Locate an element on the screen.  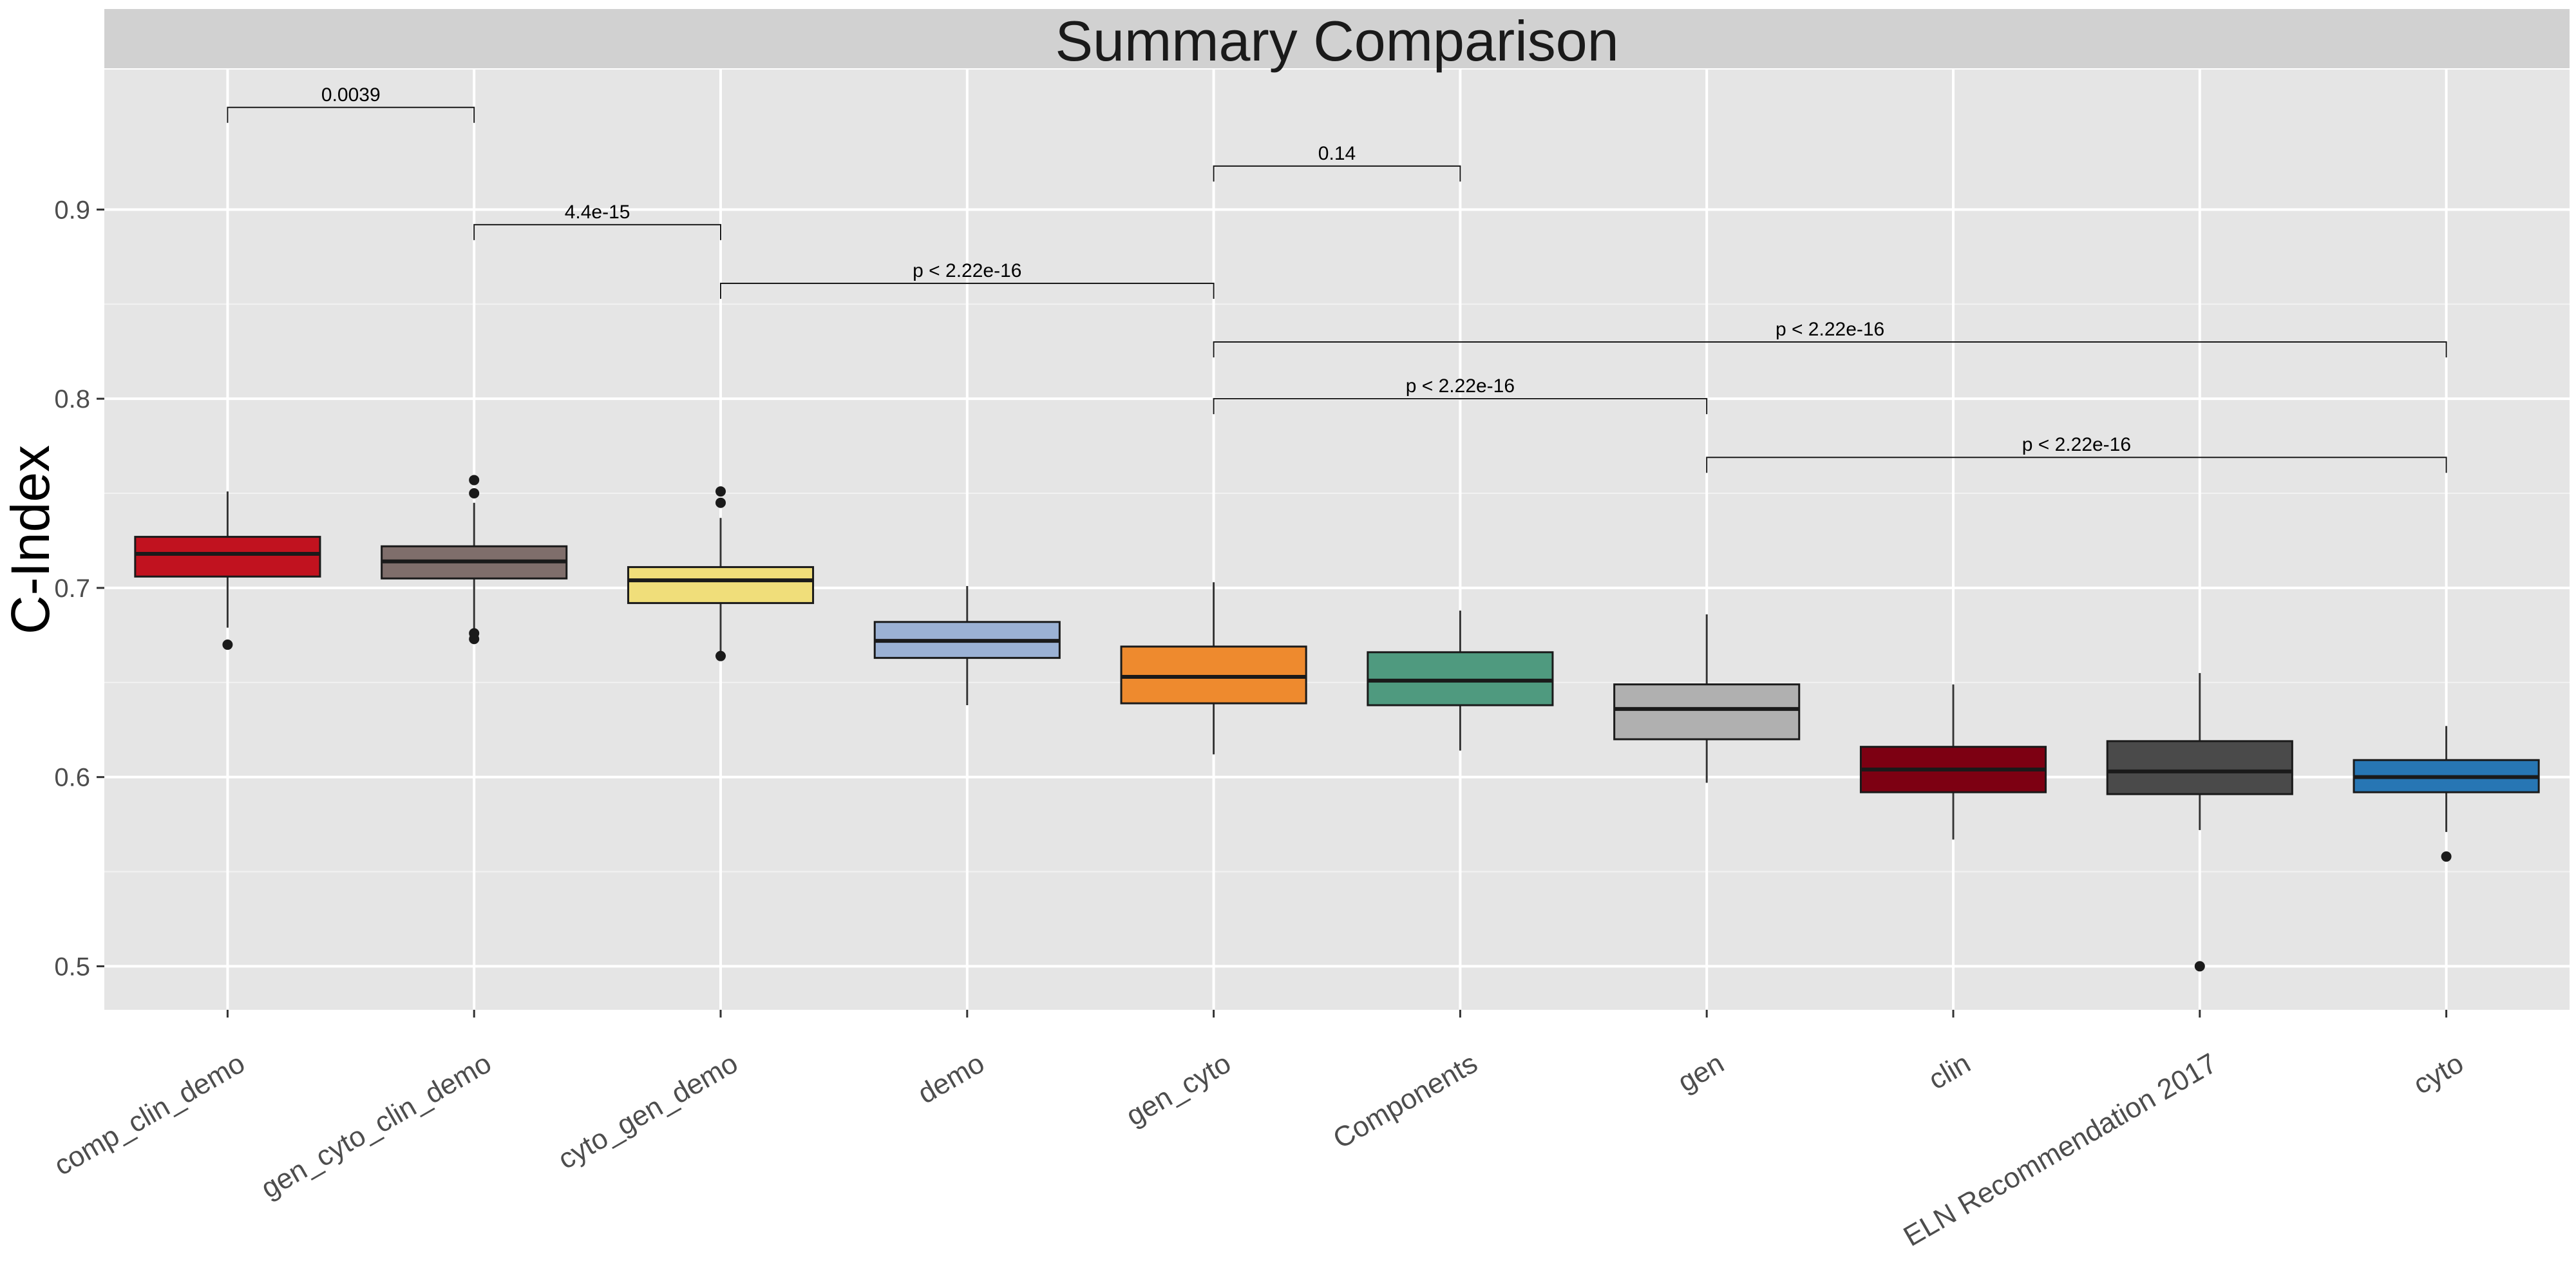
box-gen is located at coordinates (1707, 698).